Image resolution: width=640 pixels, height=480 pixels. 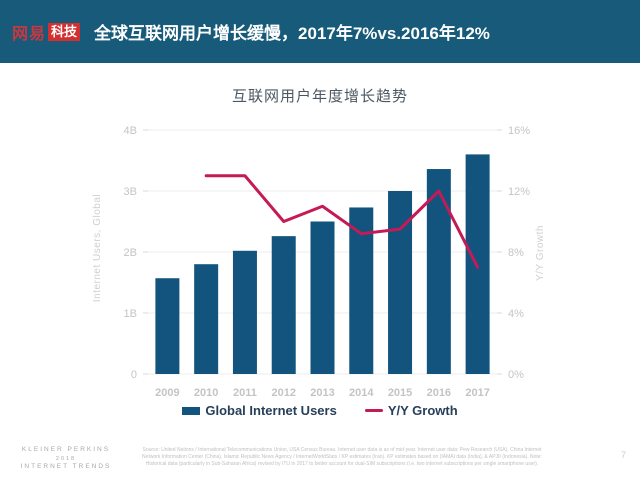 I want to click on x-axis-label-2015: 2015, so click(x=400, y=393).